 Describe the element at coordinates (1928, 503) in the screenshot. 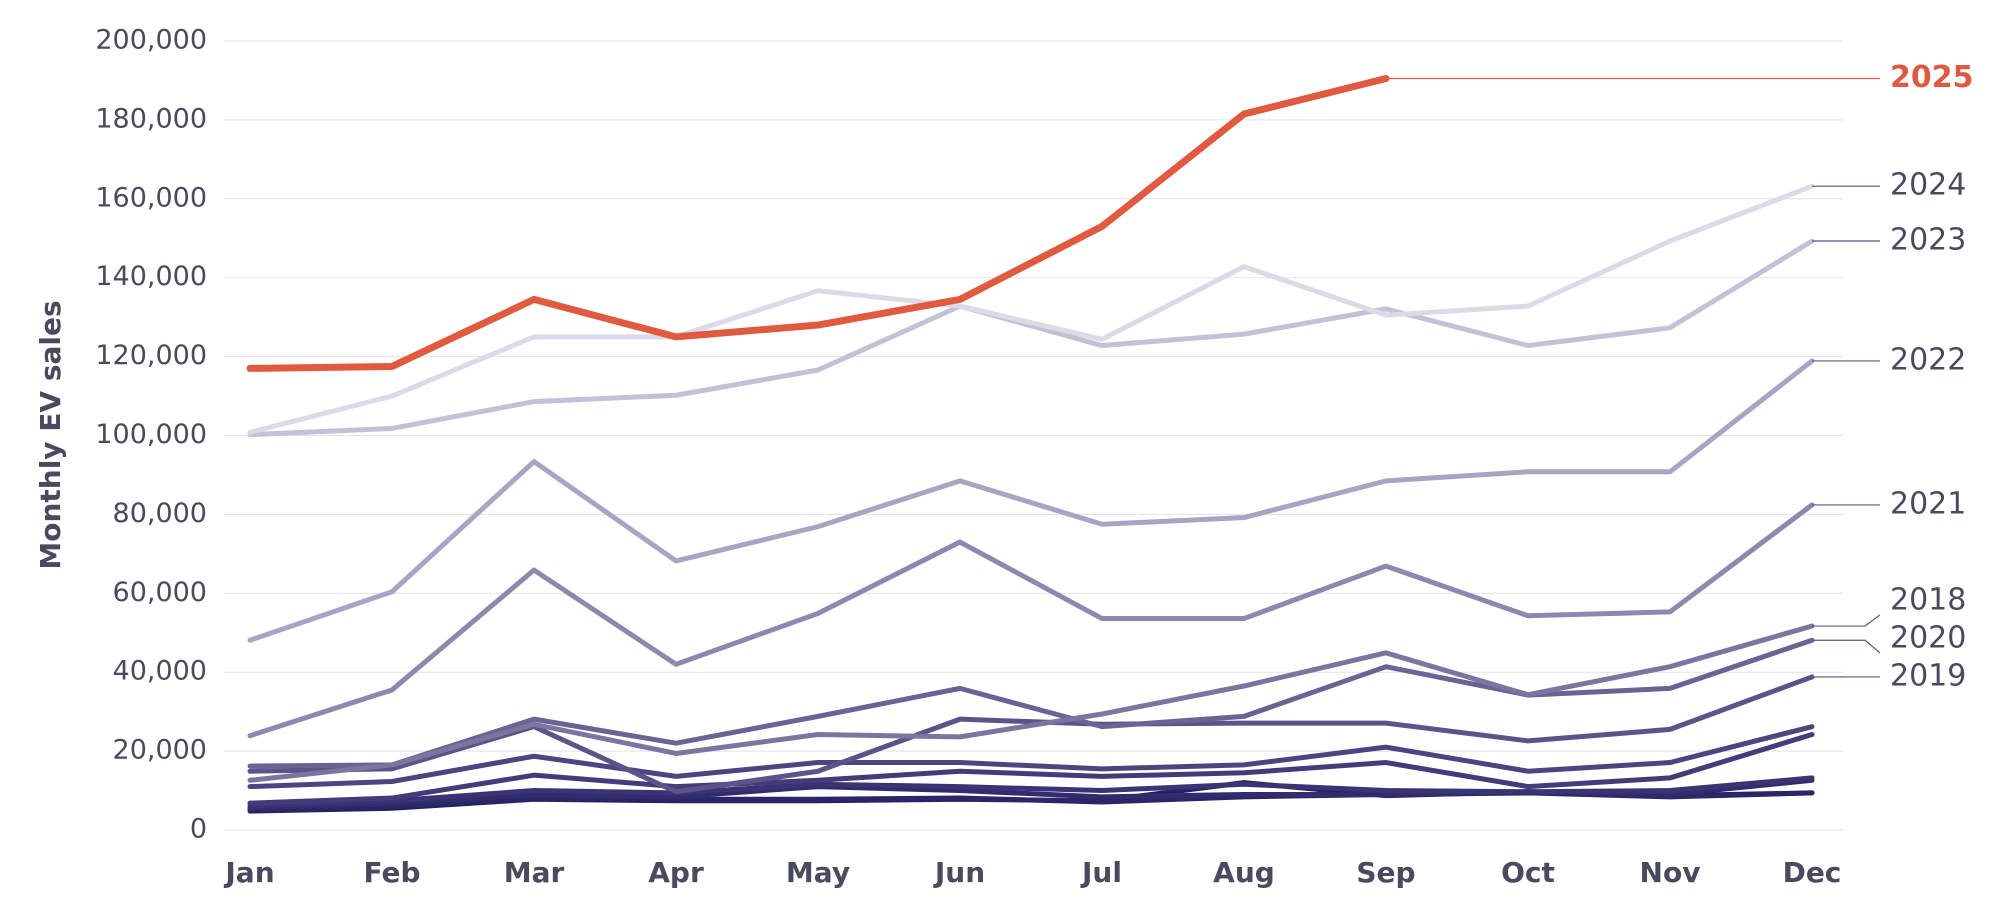

I see `series-label: 2021` at that location.